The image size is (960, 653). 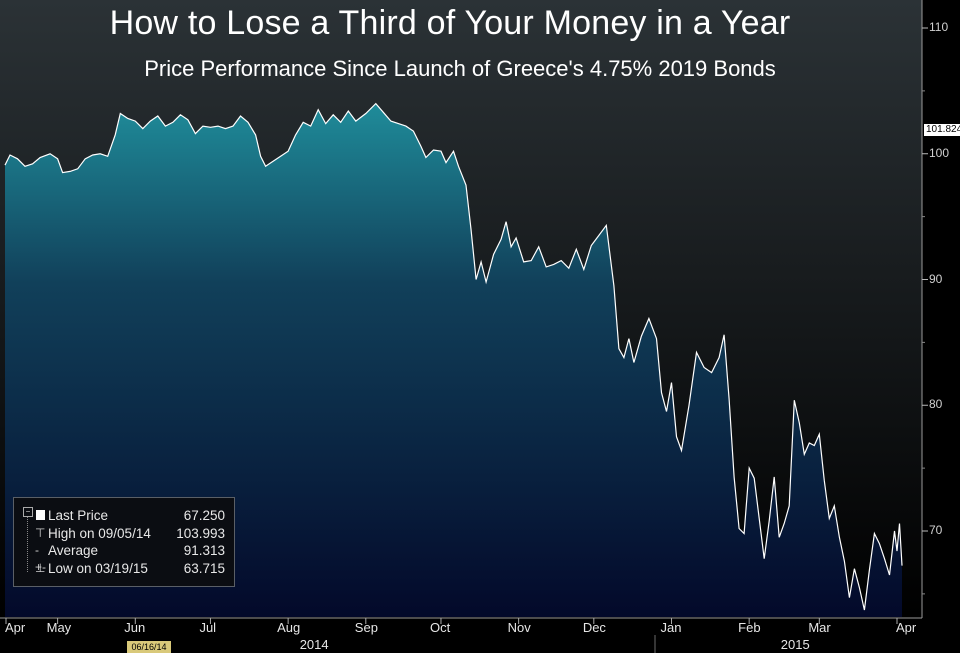 What do you see at coordinates (135, 627) in the screenshot?
I see `x-tick-label: Jun` at bounding box center [135, 627].